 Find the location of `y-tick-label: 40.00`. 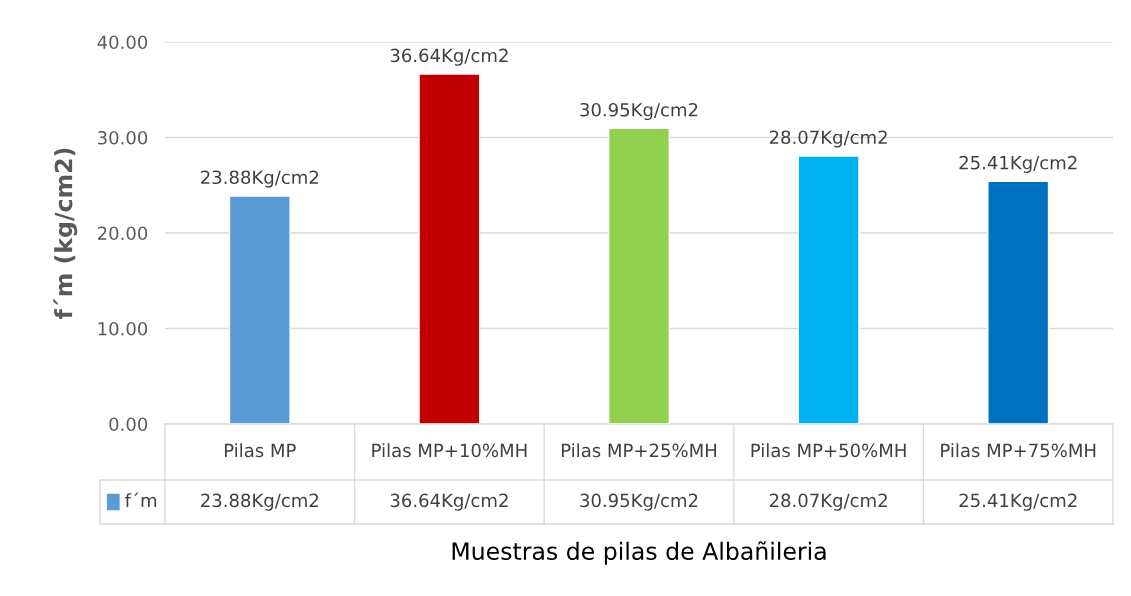

y-tick-label: 40.00 is located at coordinates (122, 42).